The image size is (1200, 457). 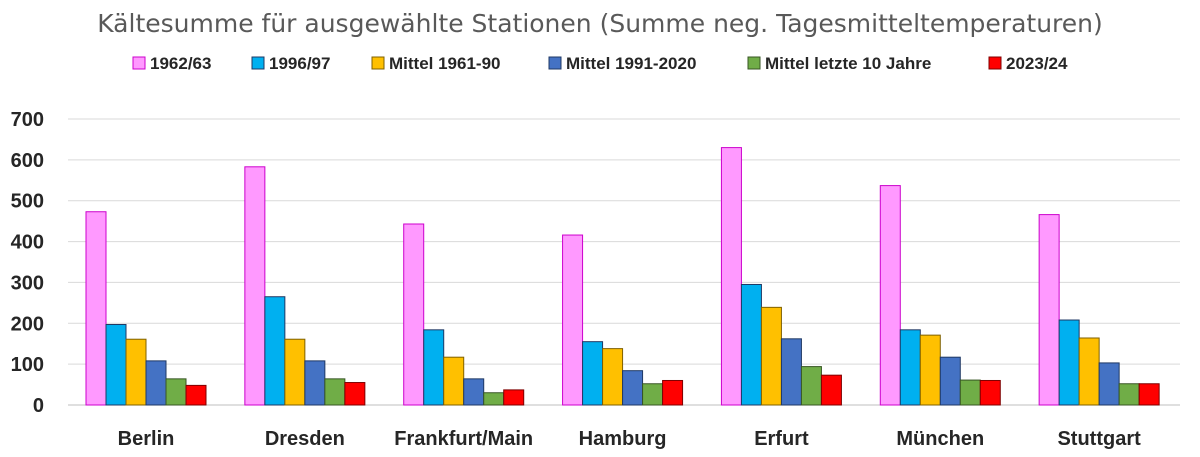 What do you see at coordinates (1037, 63) in the screenshot?
I see `legend-label: 2023/24` at bounding box center [1037, 63].